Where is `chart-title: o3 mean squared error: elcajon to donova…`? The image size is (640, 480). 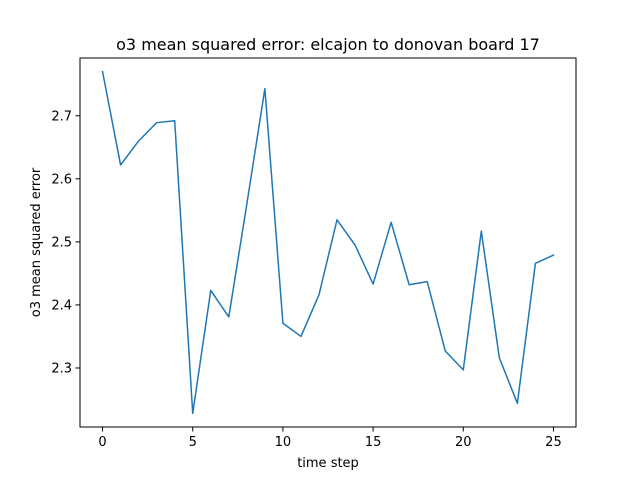 chart-title: o3 mean squared error: elcajon to donova… is located at coordinates (328, 44).